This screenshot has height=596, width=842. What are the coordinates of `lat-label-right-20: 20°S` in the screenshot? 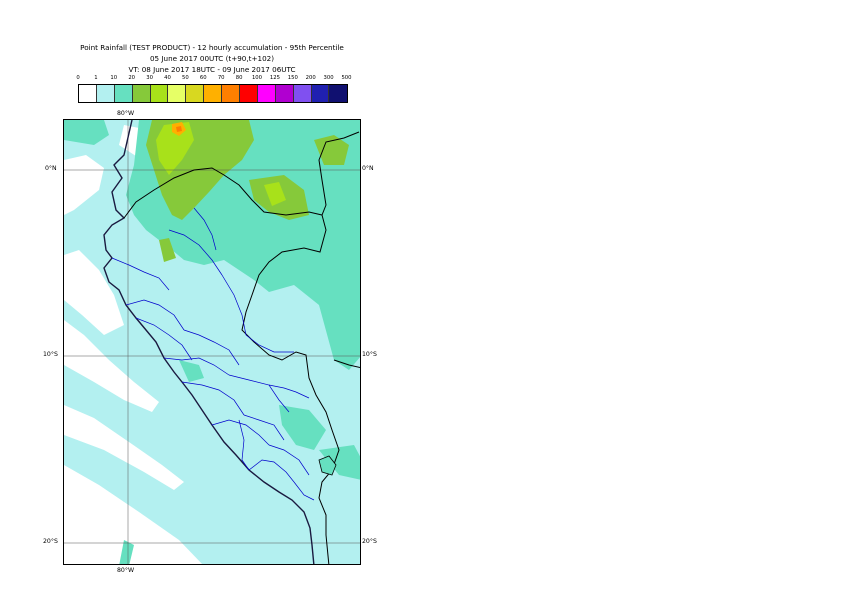 It's located at (369, 541).